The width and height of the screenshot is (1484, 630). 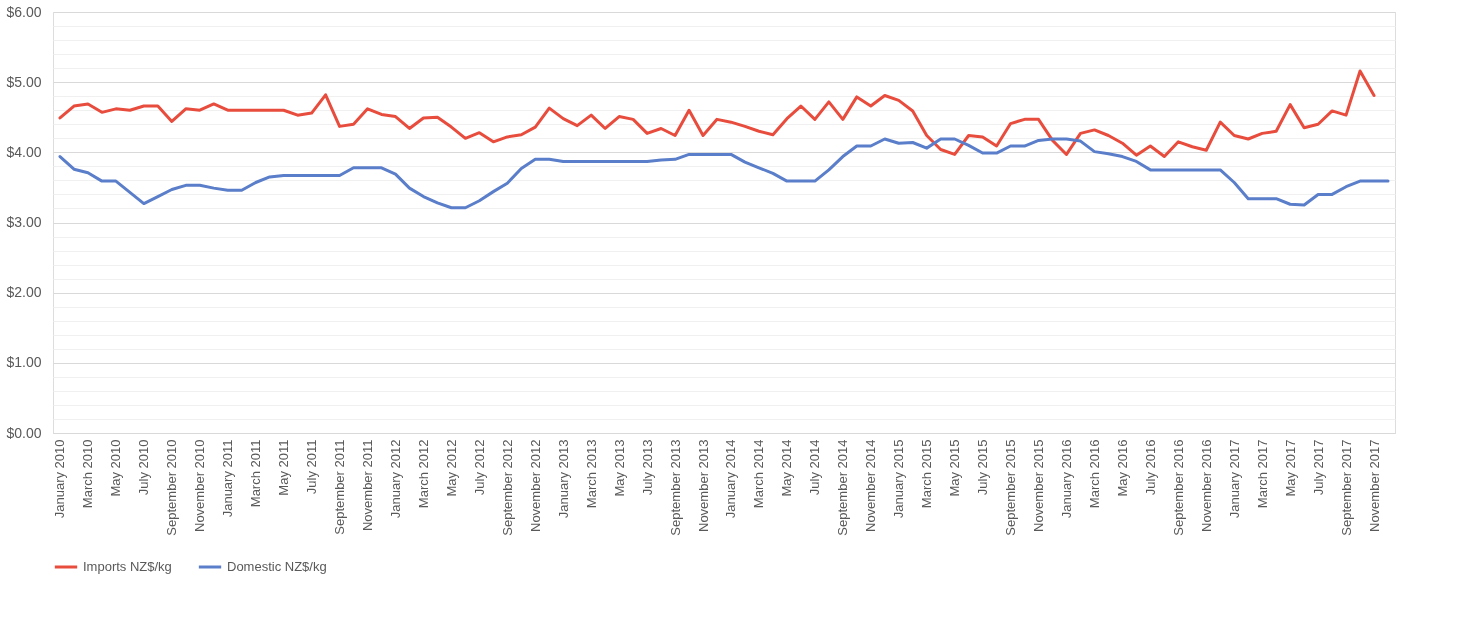 I want to click on x-tick-label: September 2014, so click(x=843, y=487).